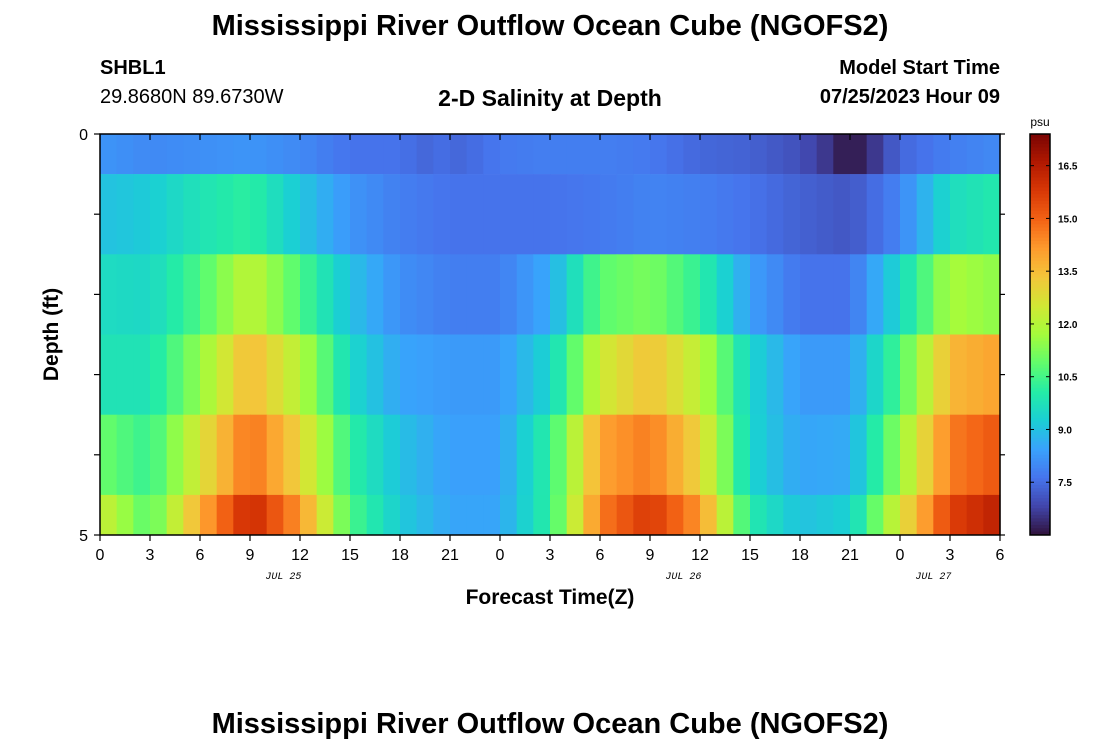 This screenshot has width=1100, height=750. What do you see at coordinates (950, 555) in the screenshot?
I see `x-tick-label: 3` at bounding box center [950, 555].